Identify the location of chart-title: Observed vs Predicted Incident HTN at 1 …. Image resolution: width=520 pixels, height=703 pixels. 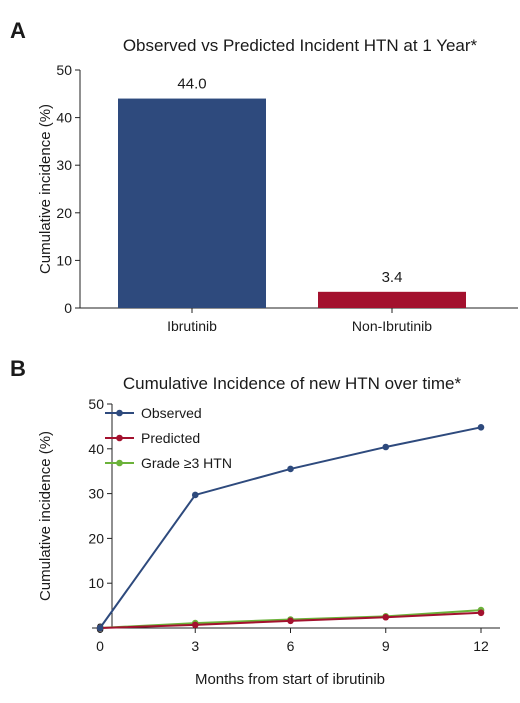
(300, 45).